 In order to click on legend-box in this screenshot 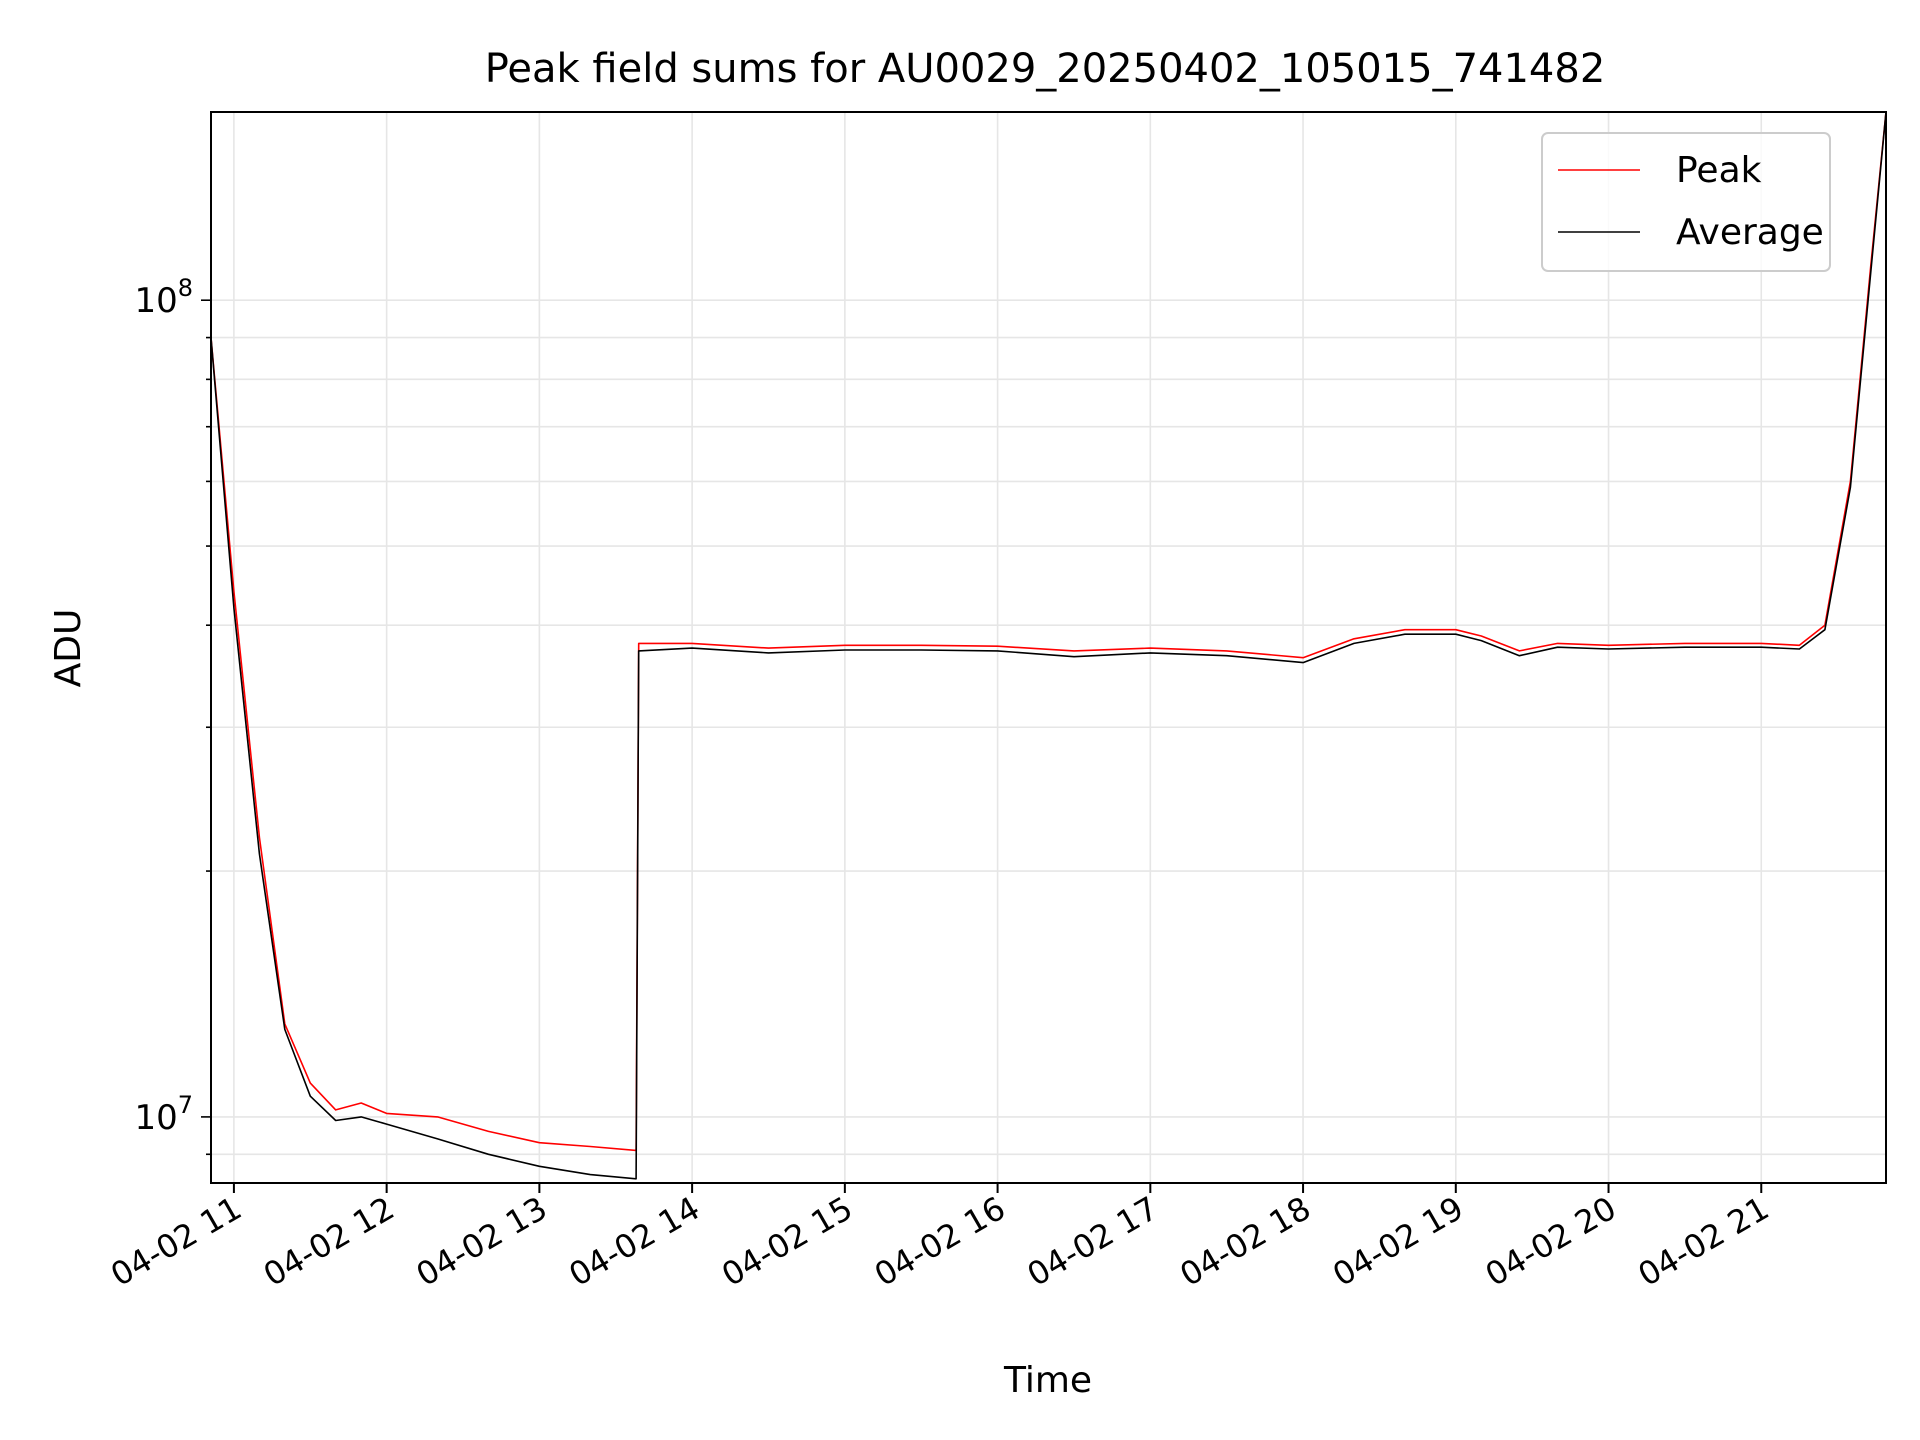, I will do `click(1686, 202)`.